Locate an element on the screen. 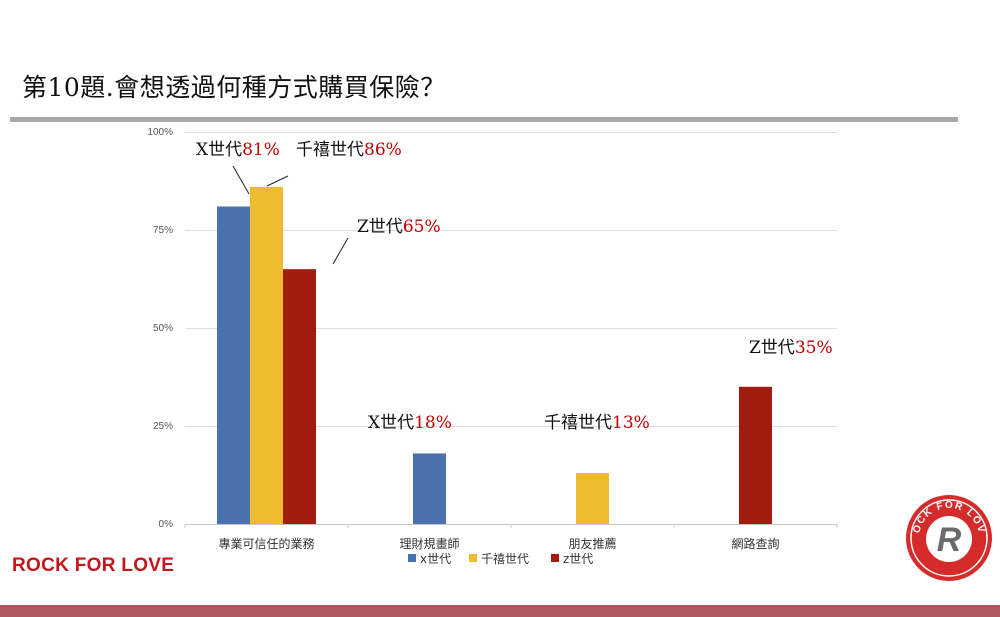  x-axis-ticks: 專業可信任的業務 理財規畫師 朋友推薦 網路查詢 is located at coordinates (511, 537).